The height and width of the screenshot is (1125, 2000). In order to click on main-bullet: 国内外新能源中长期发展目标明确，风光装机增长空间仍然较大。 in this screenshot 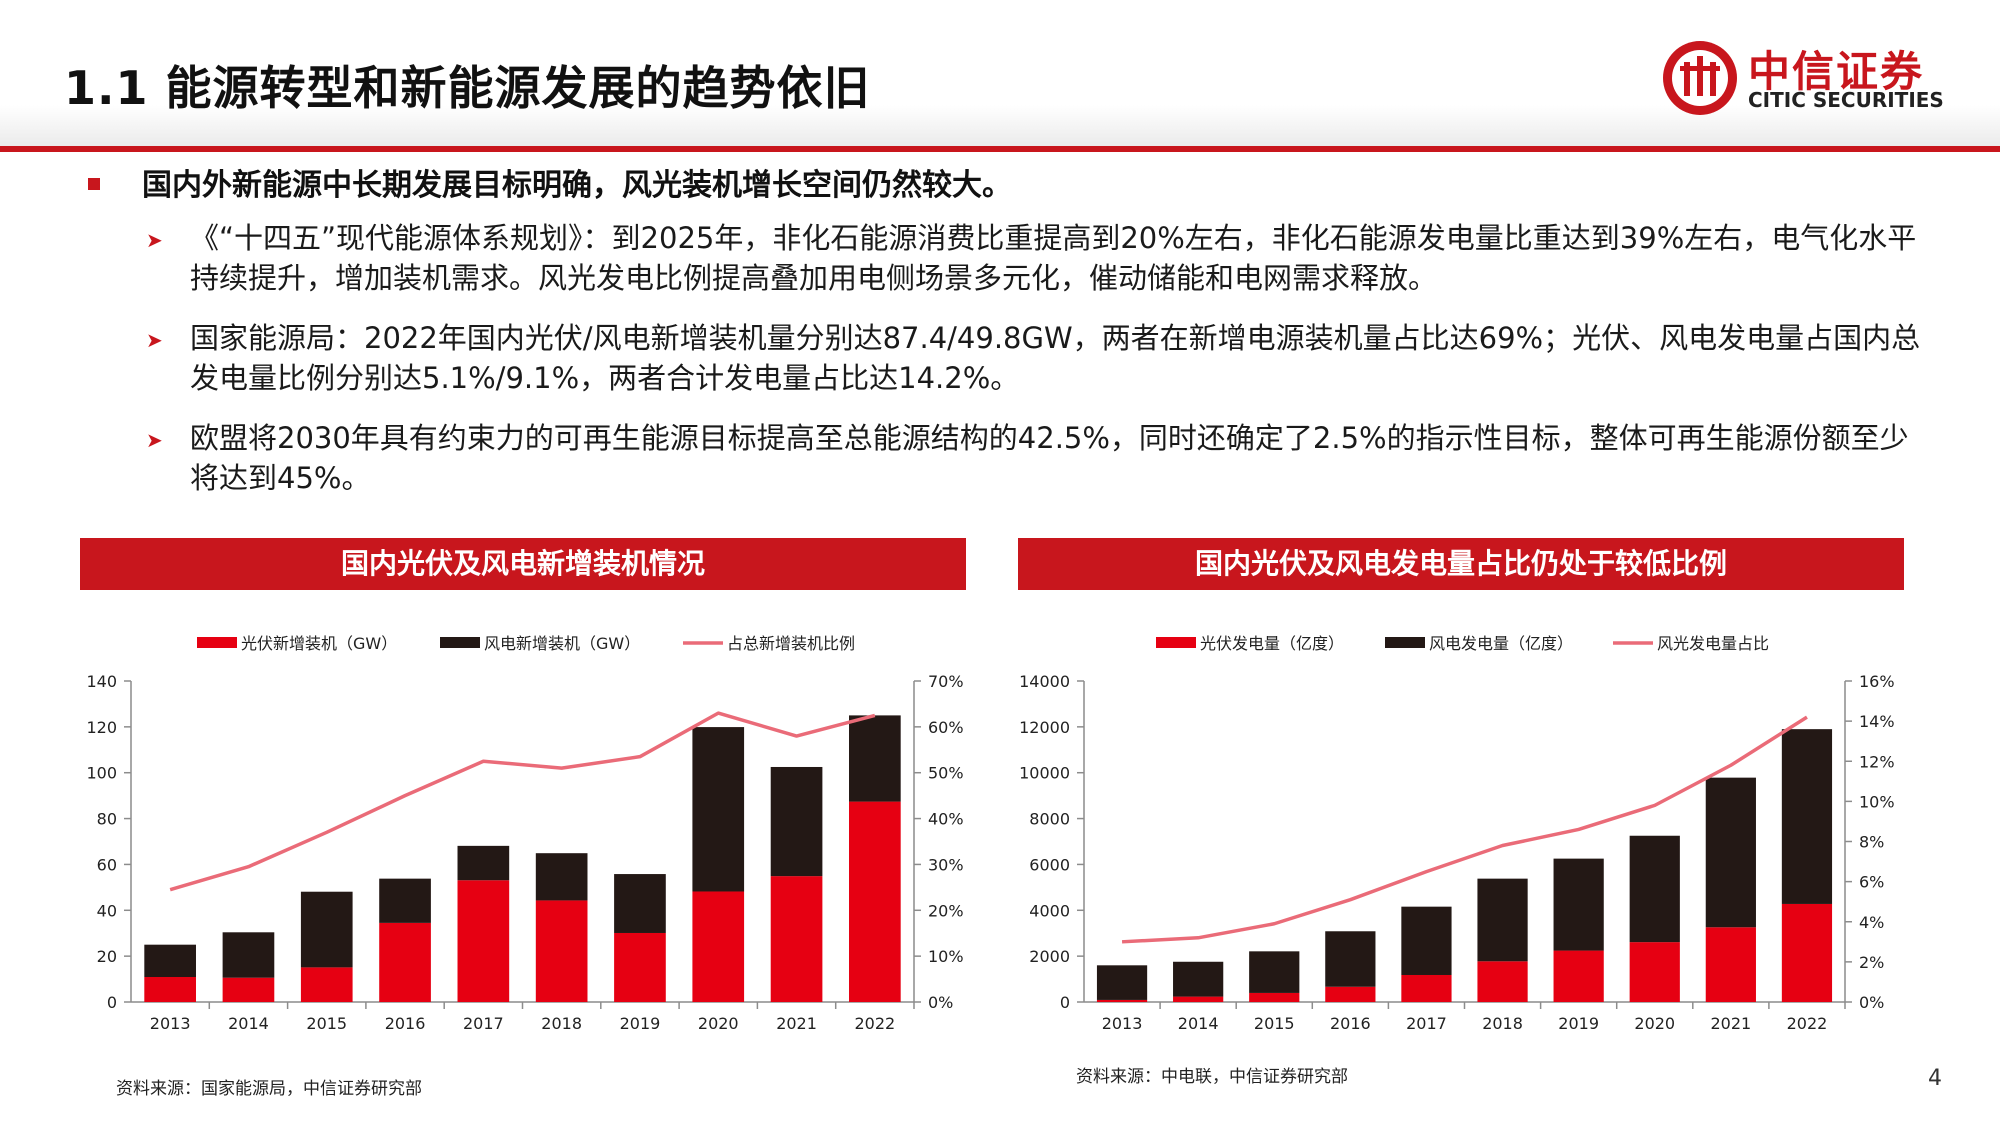, I will do `click(550, 182)`.